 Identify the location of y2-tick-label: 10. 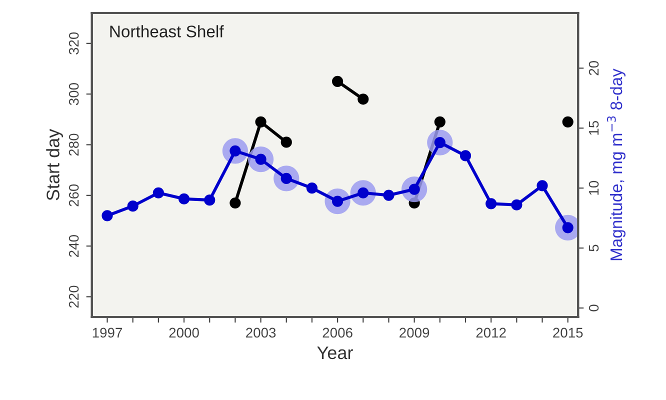
(593, 187).